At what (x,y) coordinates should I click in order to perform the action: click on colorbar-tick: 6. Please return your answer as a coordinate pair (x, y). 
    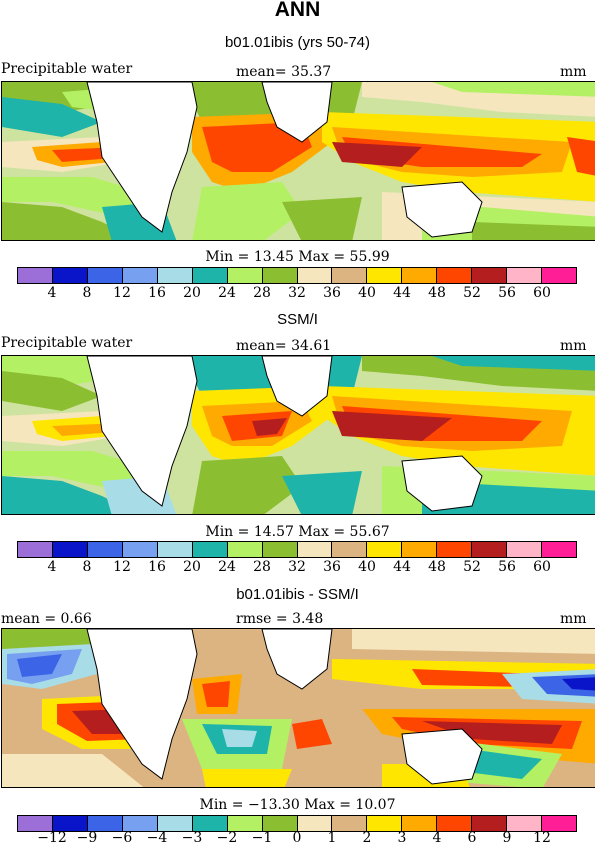
    Looking at the image, I should click on (472, 838).